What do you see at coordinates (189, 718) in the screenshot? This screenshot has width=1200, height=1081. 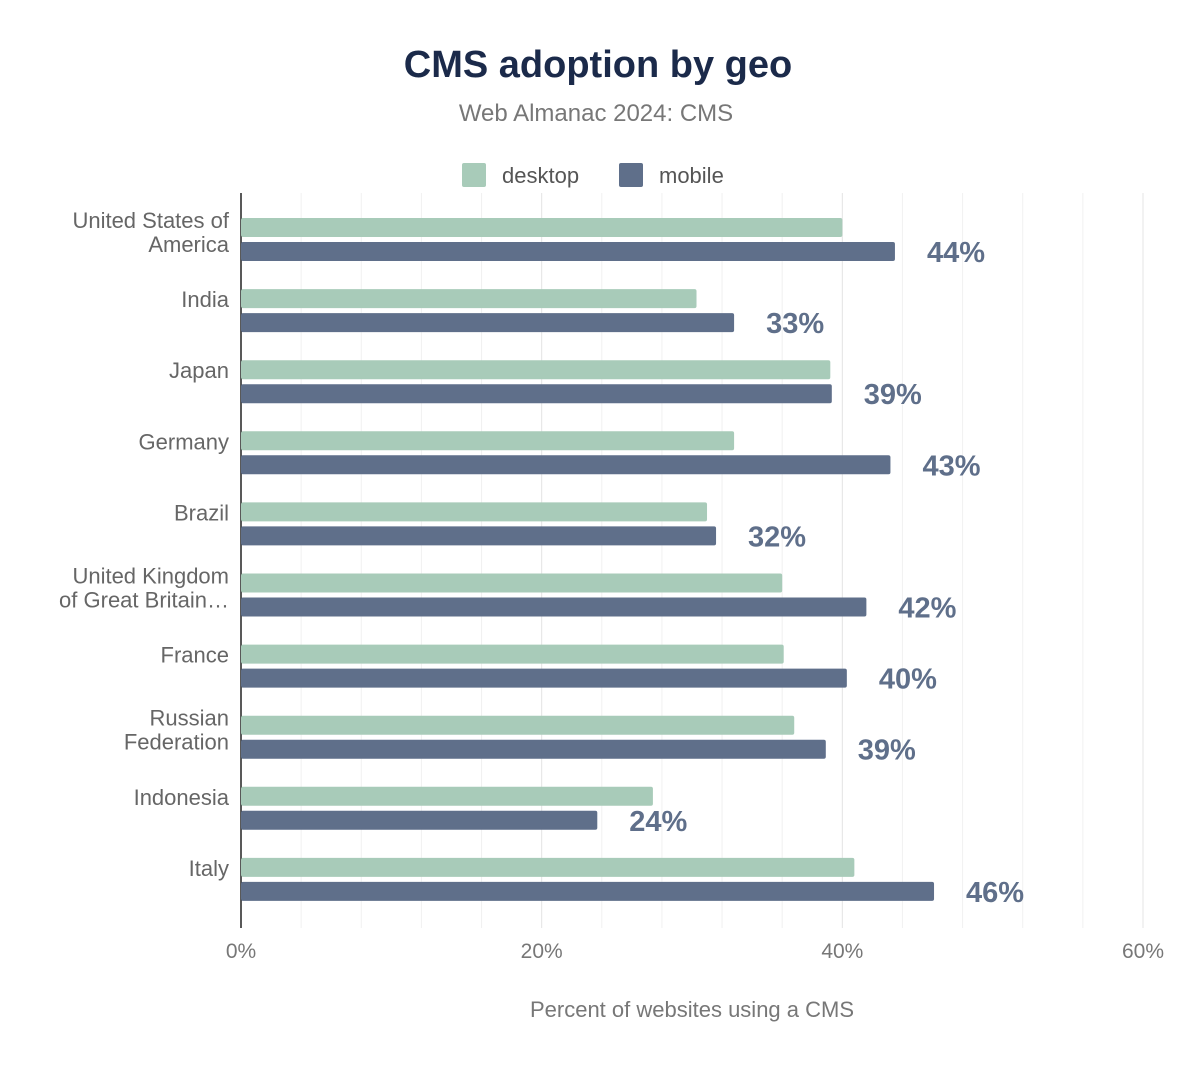 I see `category-label: Russian` at bounding box center [189, 718].